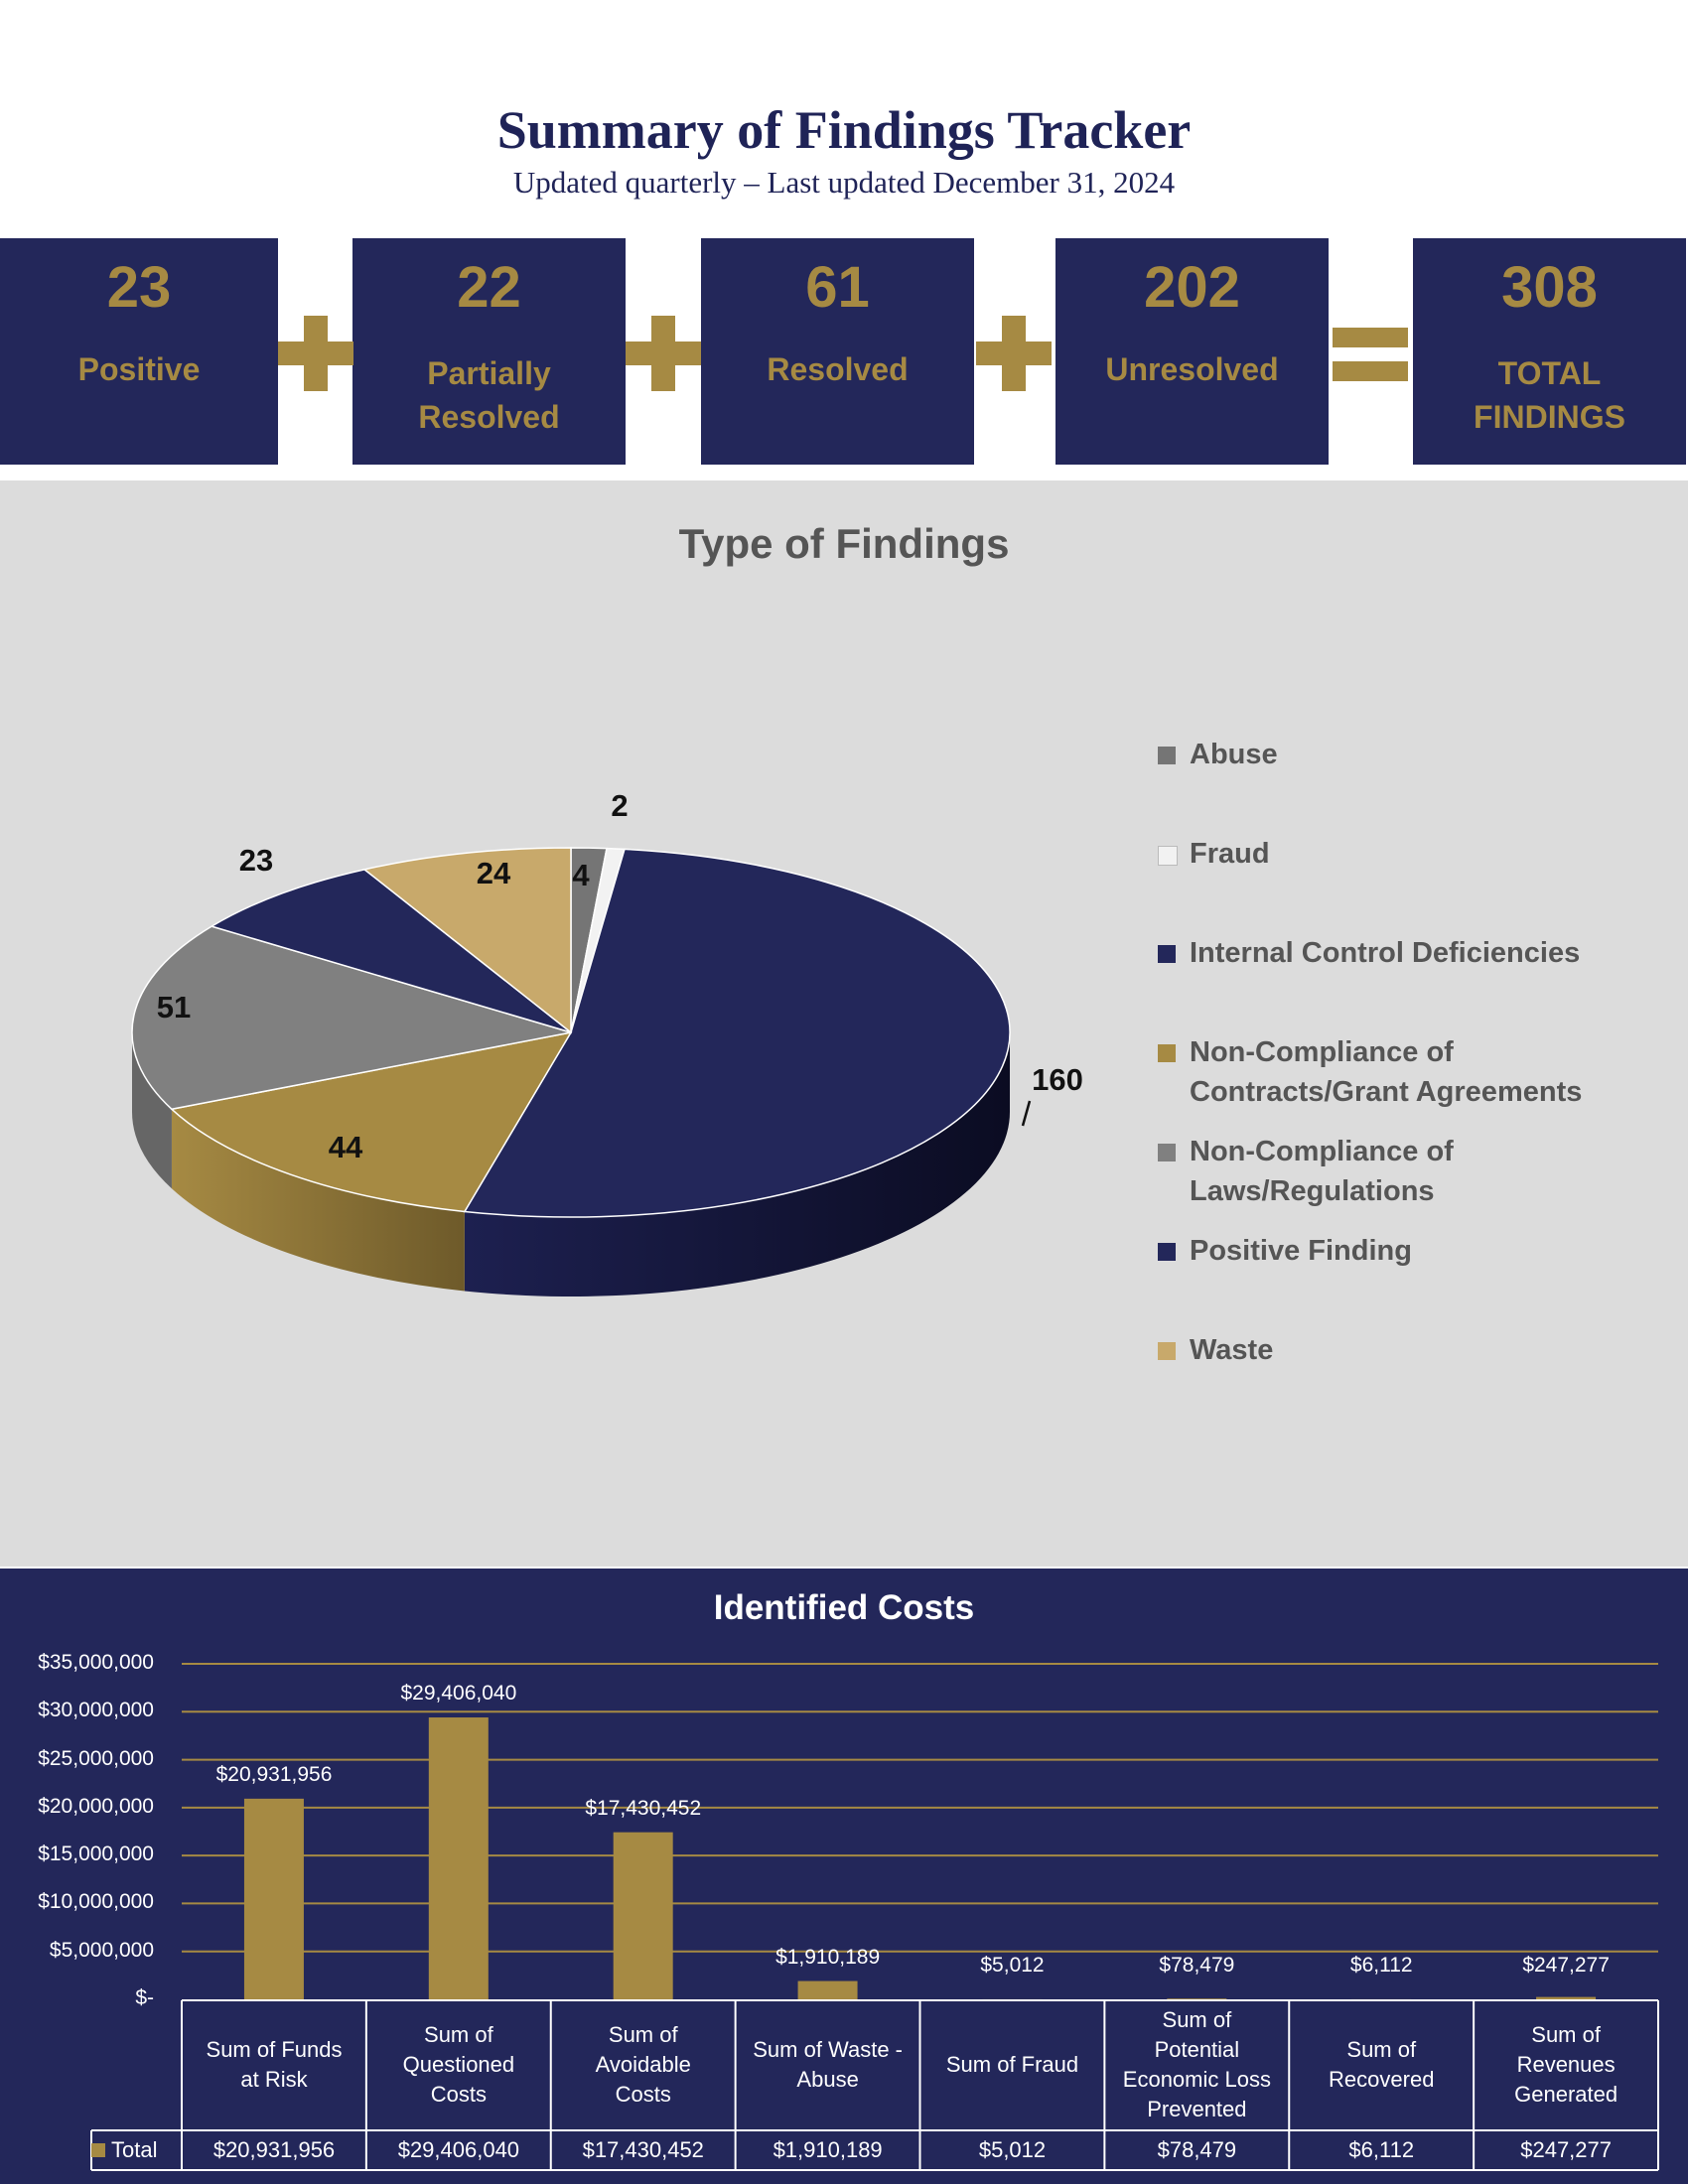 Image resolution: width=1688 pixels, height=2184 pixels. What do you see at coordinates (96, 1806) in the screenshot?
I see `y-tick-label: $20,000,000` at bounding box center [96, 1806].